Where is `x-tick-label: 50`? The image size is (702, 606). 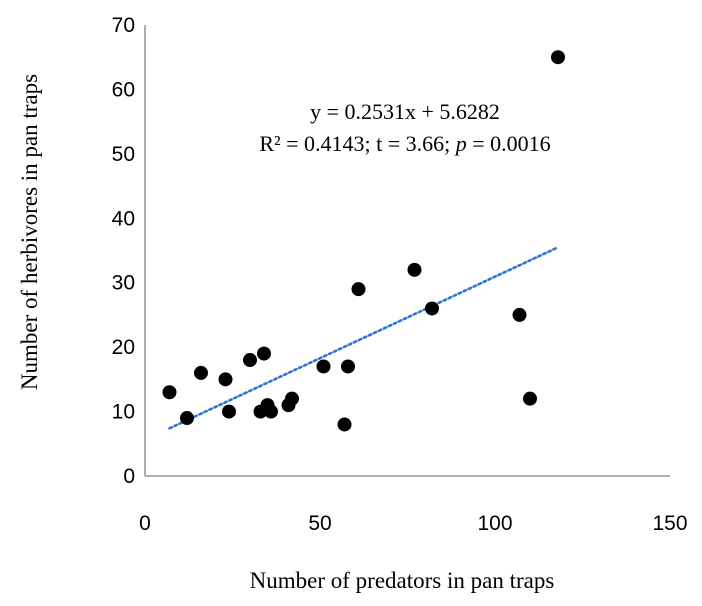
x-tick-label: 50 is located at coordinates (319, 523).